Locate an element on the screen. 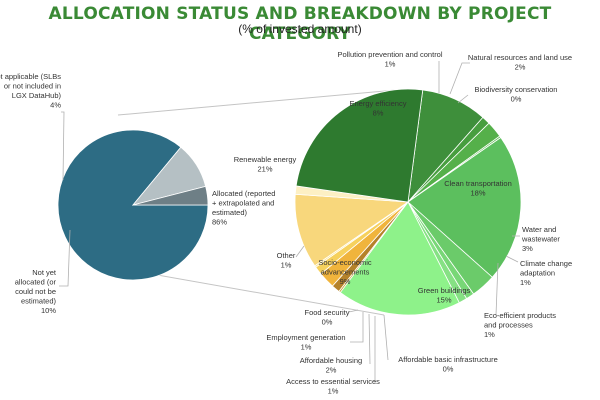  label-socio-economic-advancements: Socio-economic advancements 9% is located at coordinates (345, 272).